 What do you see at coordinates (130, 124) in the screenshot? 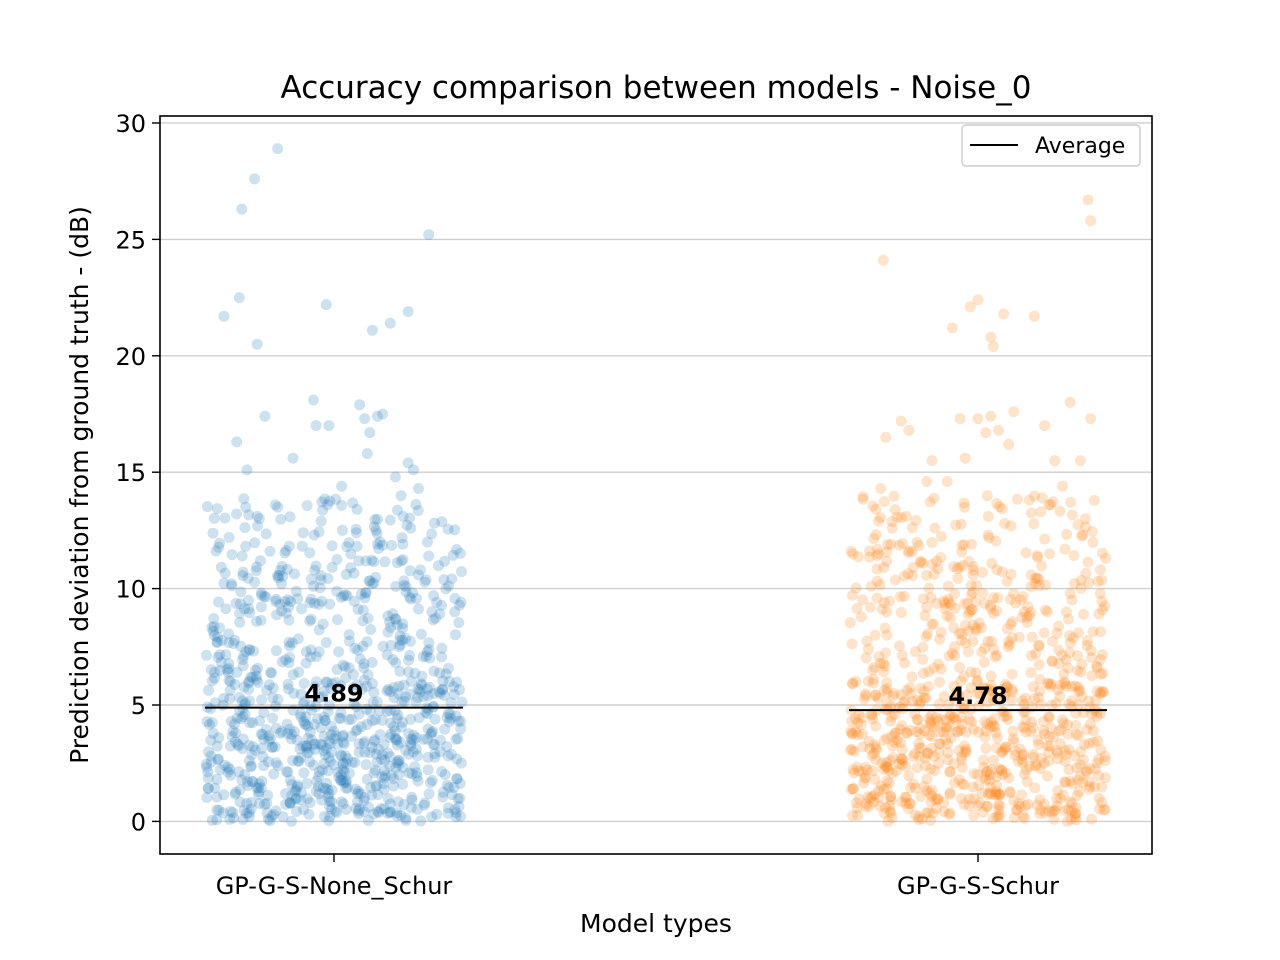
I see `y-tick-label: 30` at bounding box center [130, 124].